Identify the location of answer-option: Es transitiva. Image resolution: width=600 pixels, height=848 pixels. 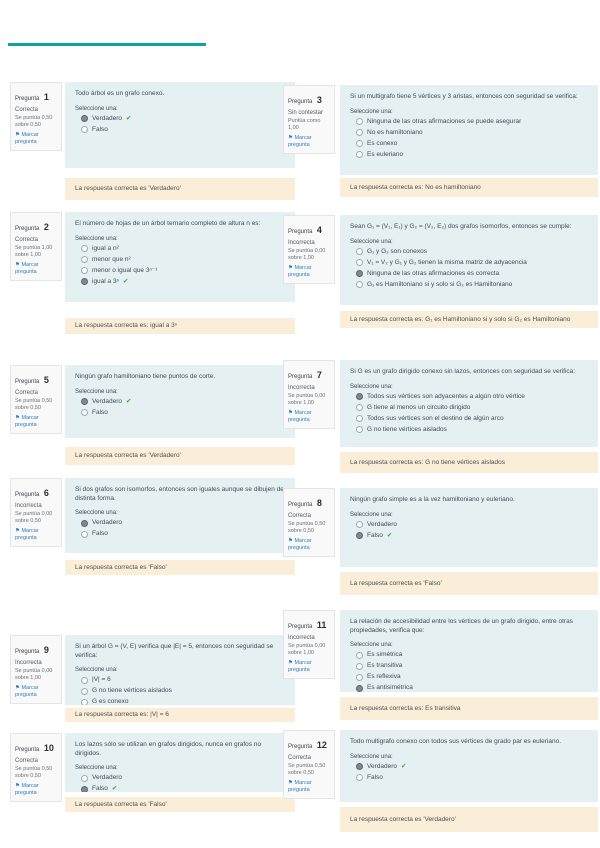
(472, 666).